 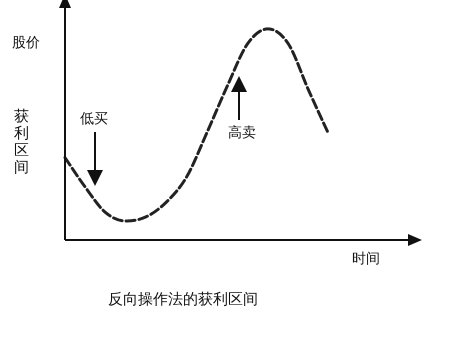 I want to click on x-axis-title: 时间, so click(x=366, y=259).